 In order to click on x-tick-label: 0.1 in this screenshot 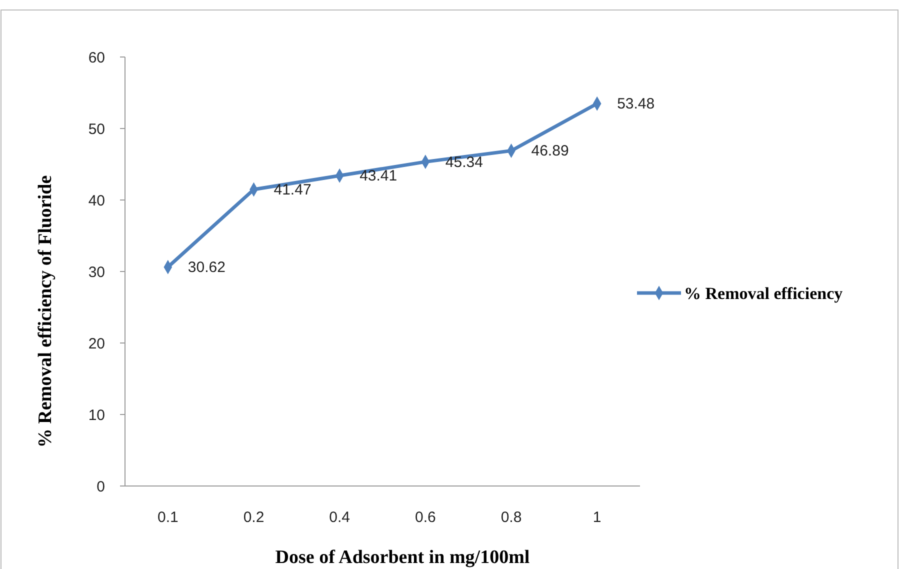, I will do `click(167, 517)`.